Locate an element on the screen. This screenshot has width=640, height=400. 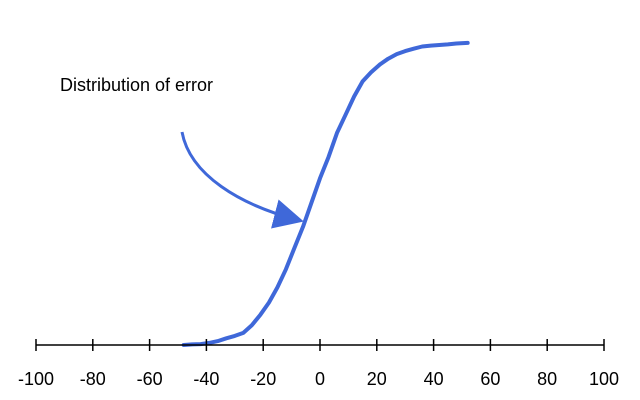
x-tick-label: 80 is located at coordinates (547, 379).